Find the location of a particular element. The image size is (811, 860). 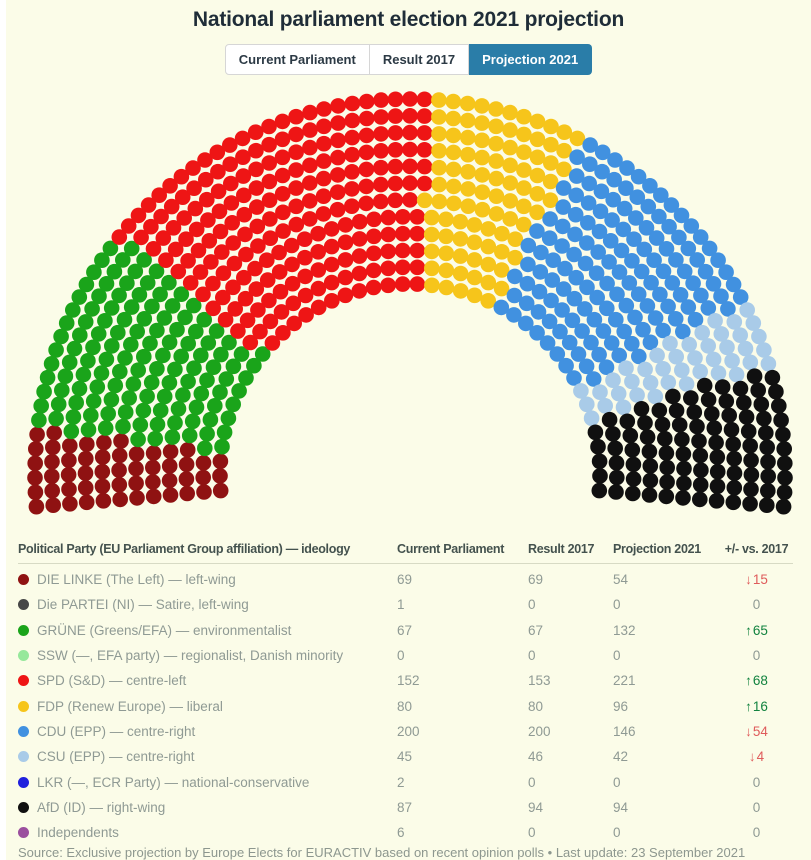

change-value: 16 is located at coordinates (760, 706).